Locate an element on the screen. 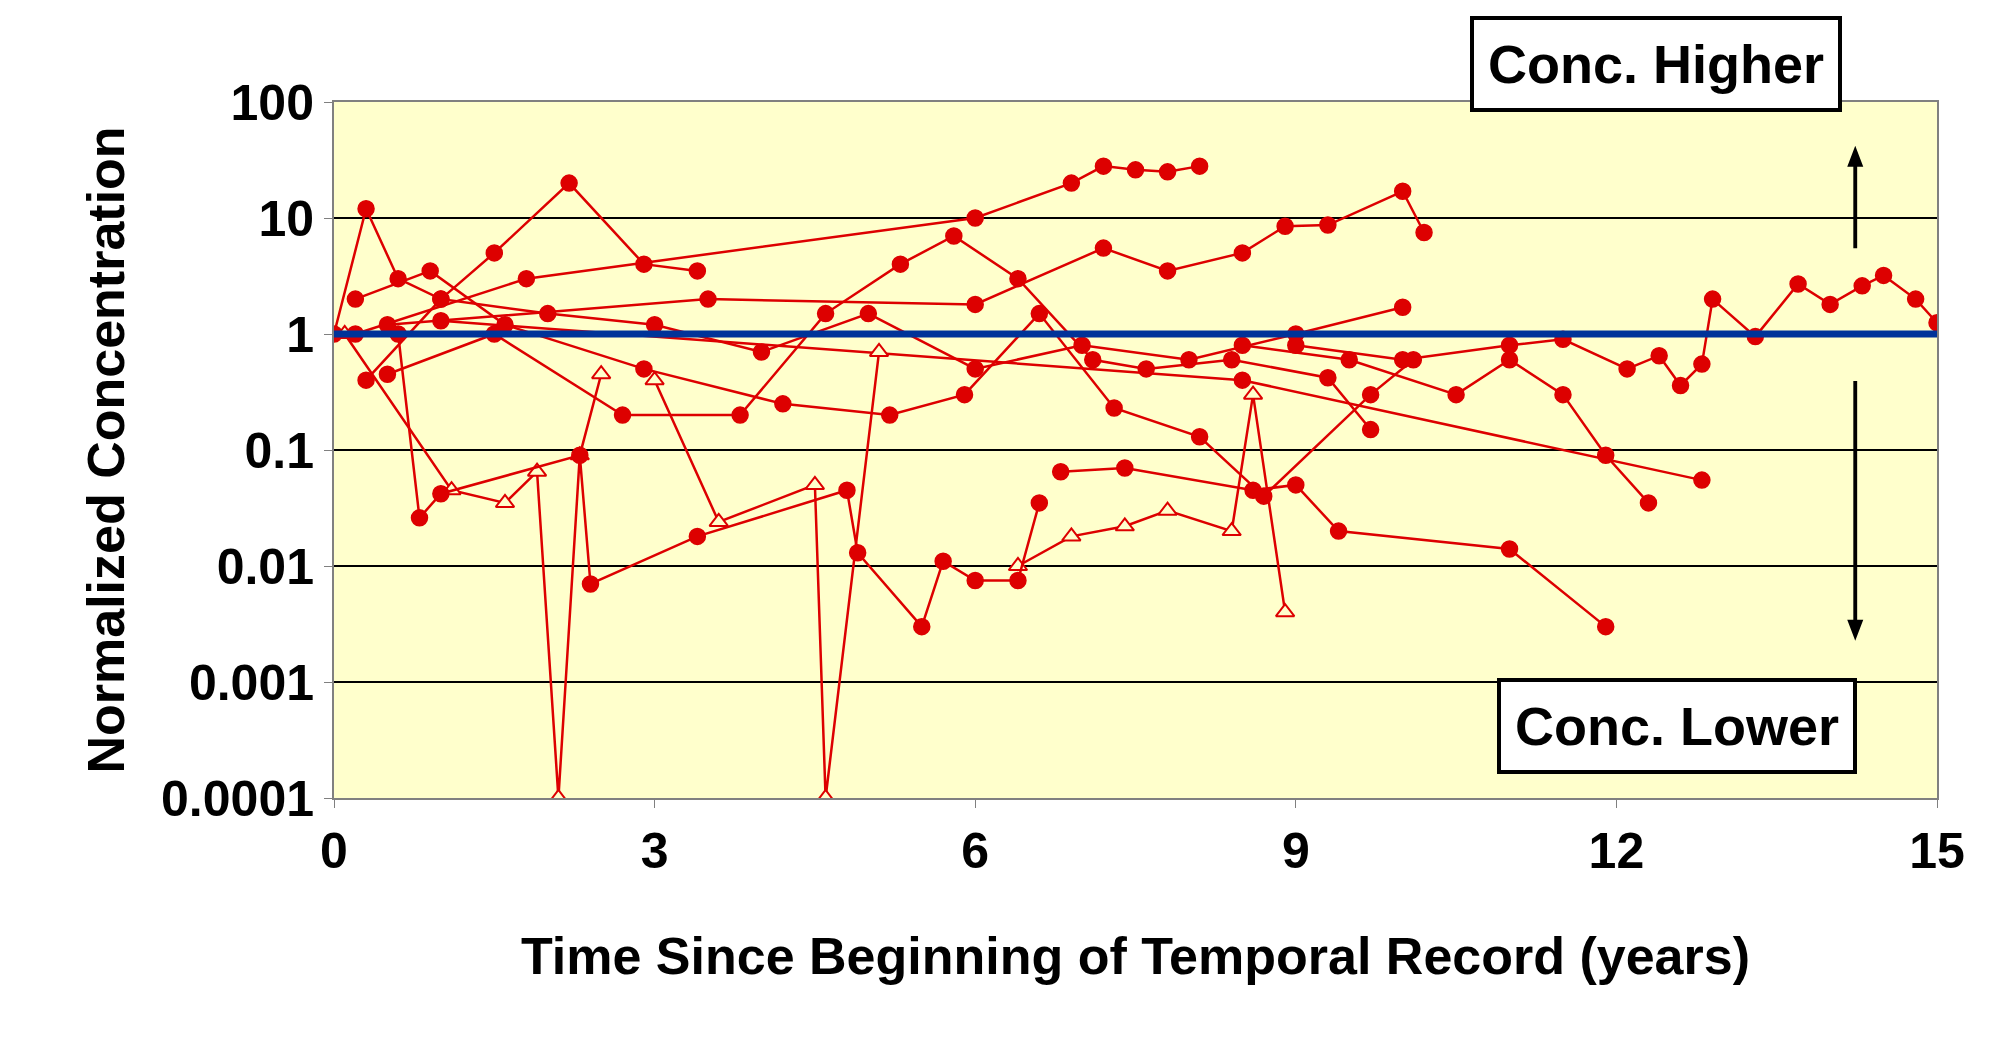  y-tick-label: 1 is located at coordinates (300, 334).